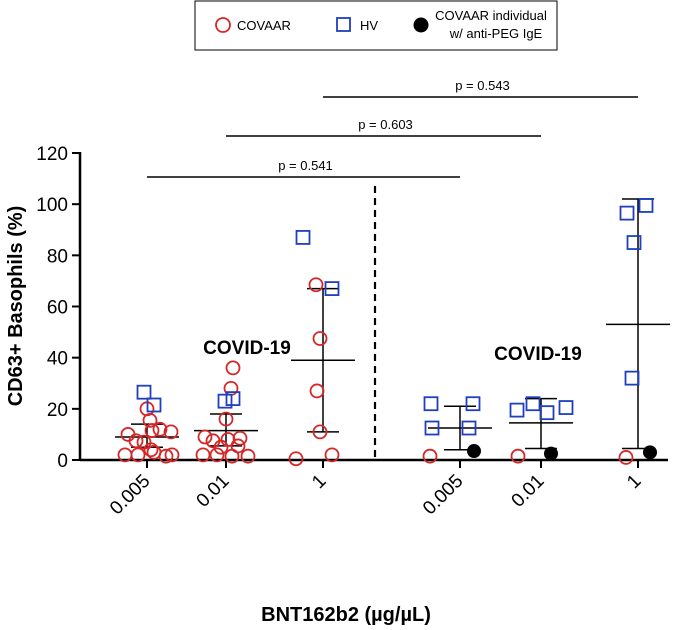 The width and height of the screenshot is (697, 630). What do you see at coordinates (57, 359) in the screenshot?
I see `y-tick-label: 40` at bounding box center [57, 359].